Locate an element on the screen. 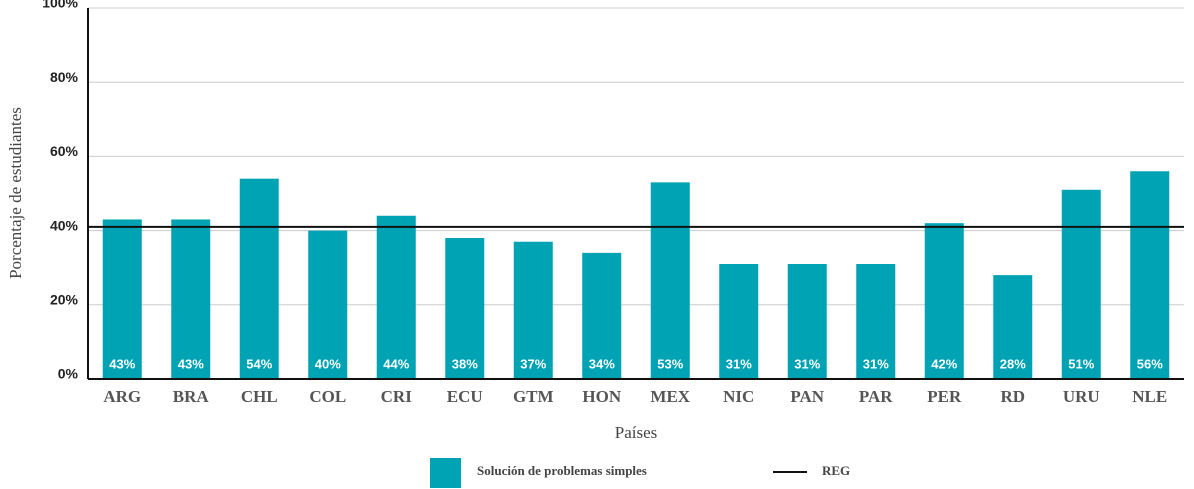 The height and width of the screenshot is (489, 1194). y-tick-label: 20% is located at coordinates (64, 300).